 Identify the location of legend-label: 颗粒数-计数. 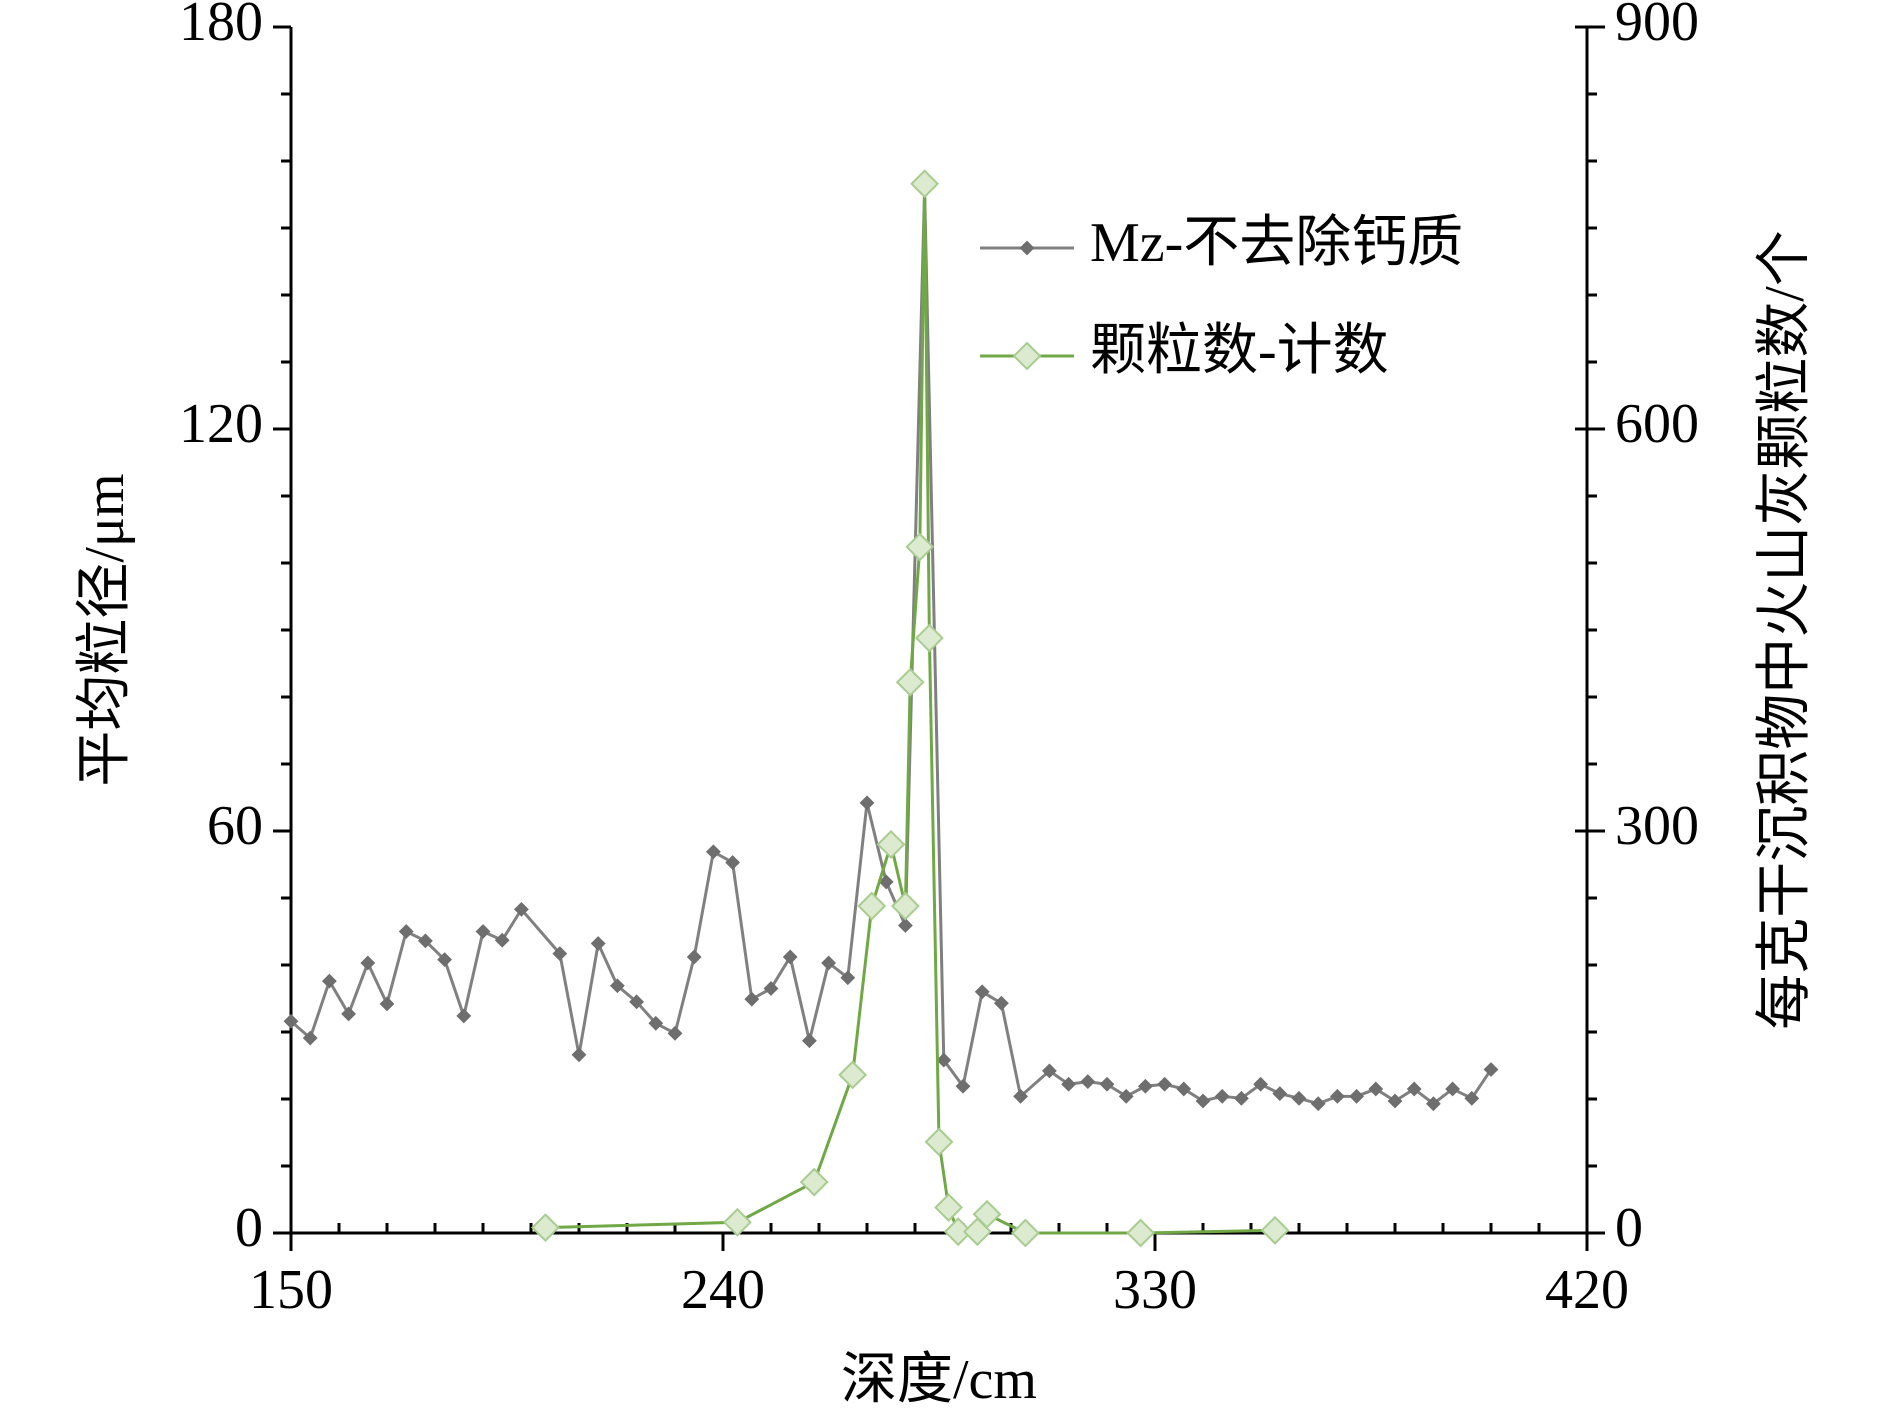
(1239, 351).